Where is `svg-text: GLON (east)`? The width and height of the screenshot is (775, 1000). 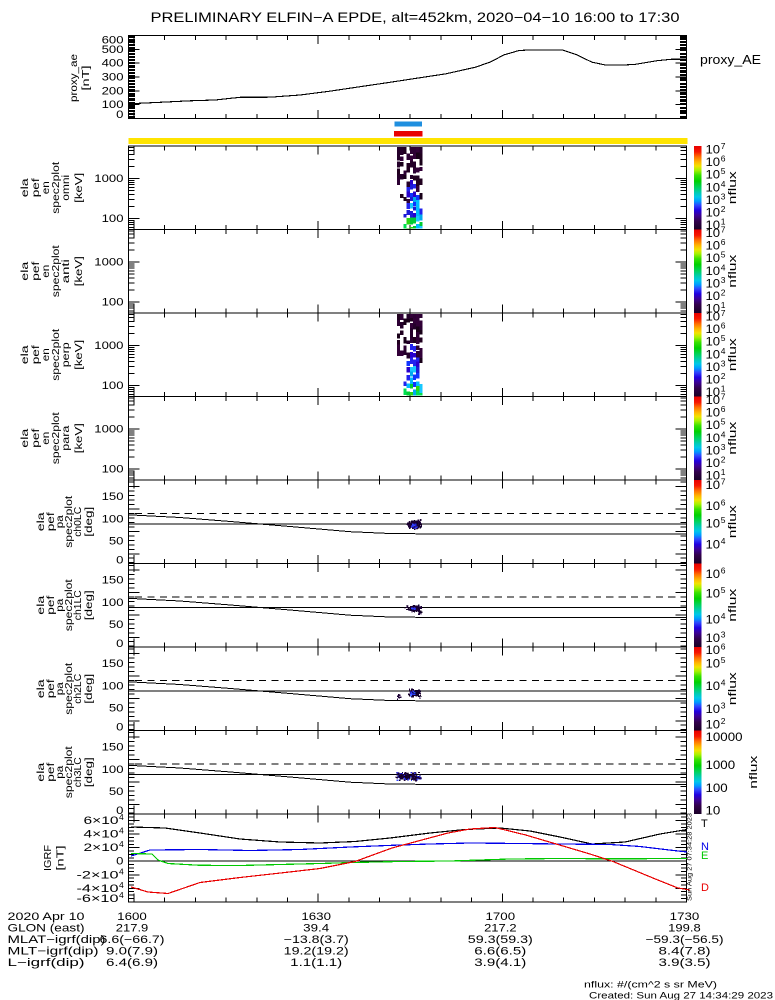 svg-text: GLON (east) is located at coordinates (46, 929).